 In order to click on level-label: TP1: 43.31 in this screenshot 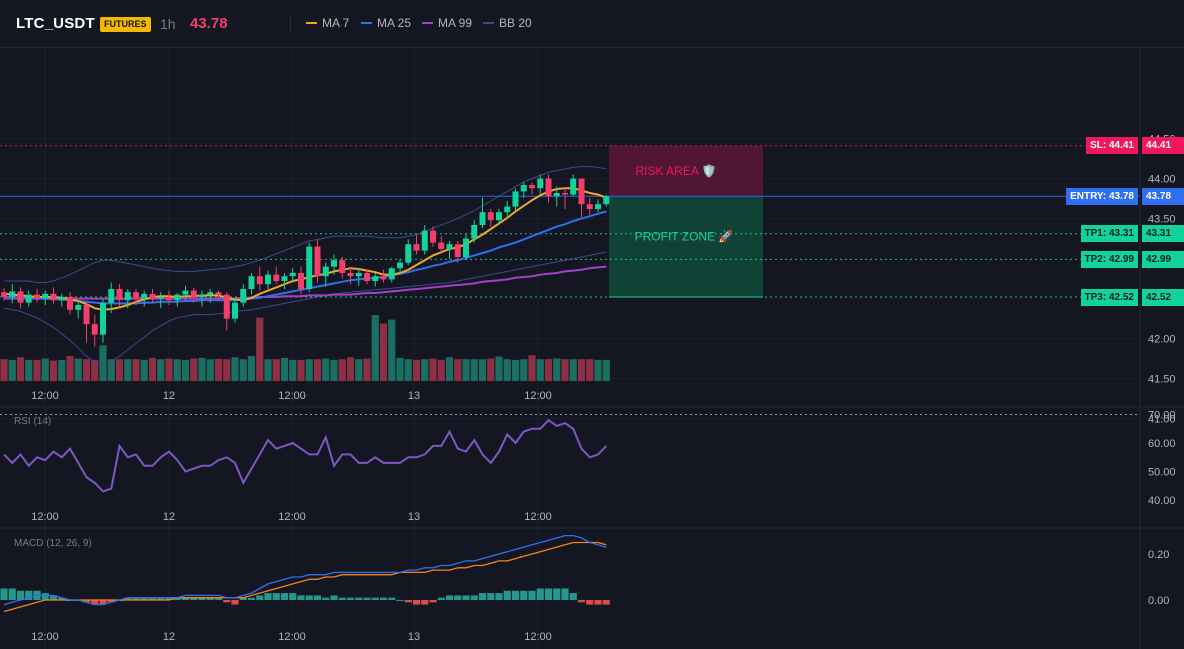, I will do `click(1109, 234)`.